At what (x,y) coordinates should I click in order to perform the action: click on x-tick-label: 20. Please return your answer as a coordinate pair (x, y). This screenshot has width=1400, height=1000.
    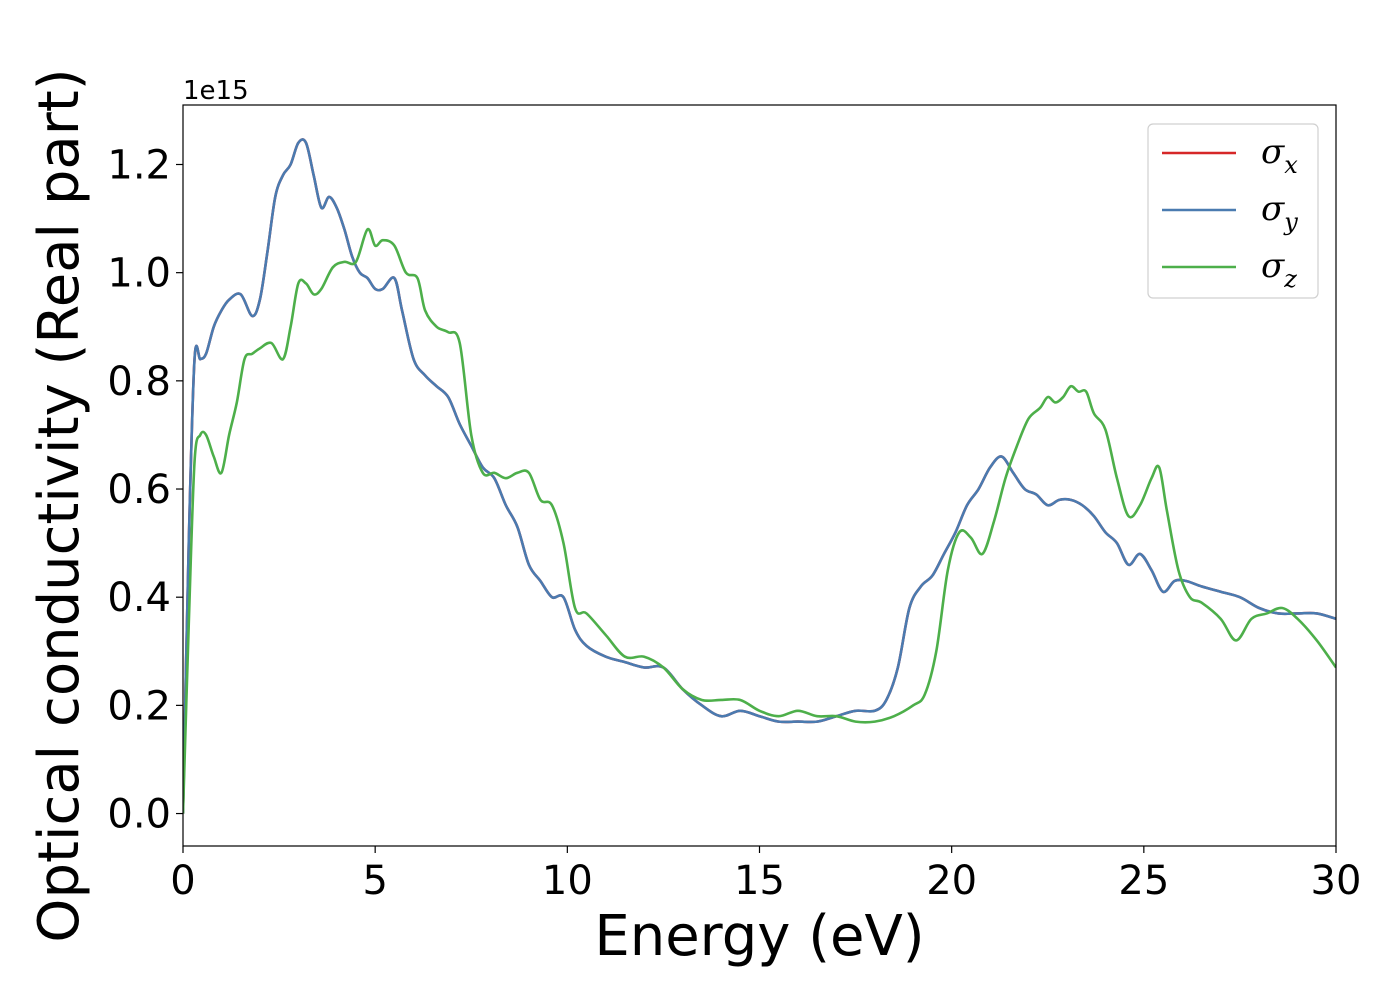
    Looking at the image, I should click on (951, 881).